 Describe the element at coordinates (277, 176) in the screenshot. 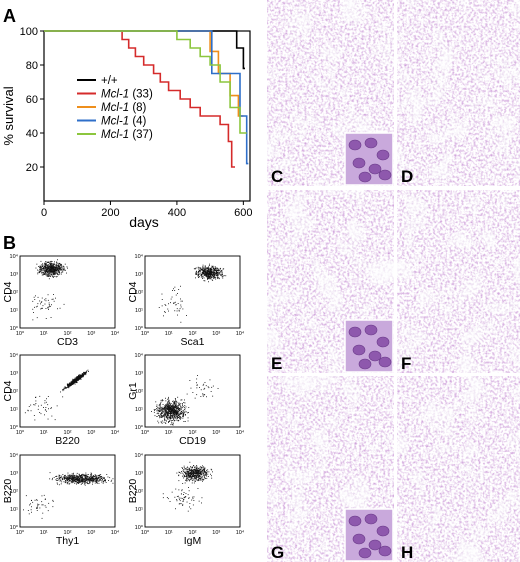

I see `panel-label-c: C` at that location.